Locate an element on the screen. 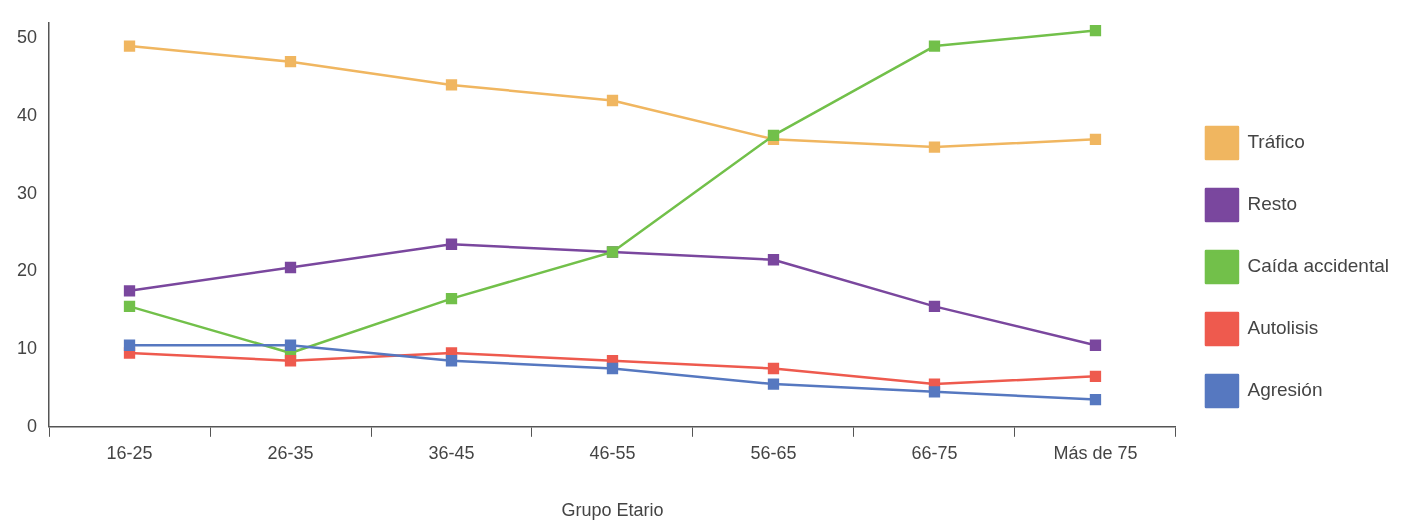 The width and height of the screenshot is (1404, 526). x-tick-label: 36-45 is located at coordinates (451, 452).